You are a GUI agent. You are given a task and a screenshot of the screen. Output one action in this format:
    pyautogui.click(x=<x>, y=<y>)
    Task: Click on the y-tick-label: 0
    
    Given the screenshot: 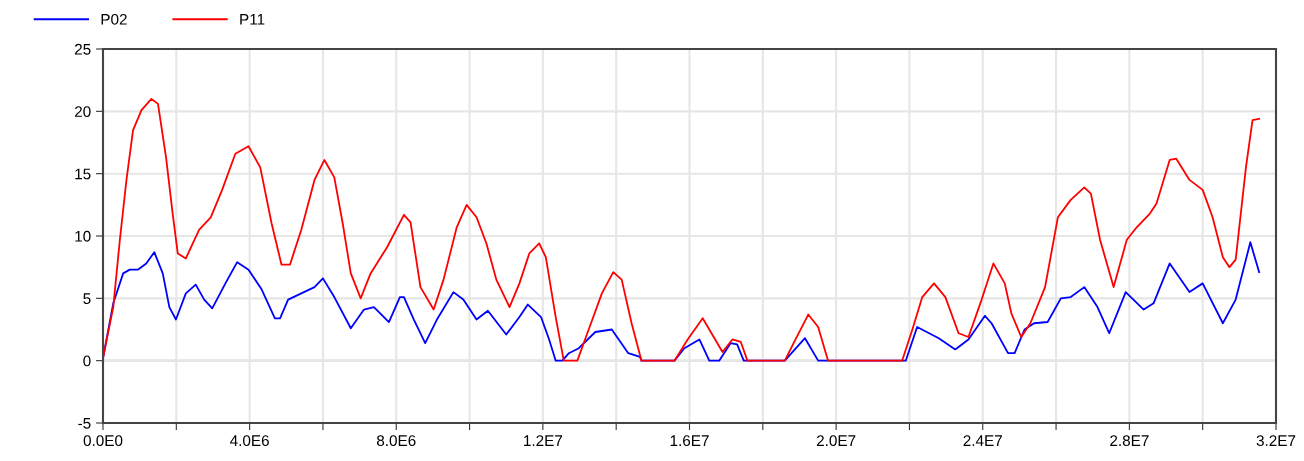 What is the action you would take?
    pyautogui.click(x=87, y=361)
    